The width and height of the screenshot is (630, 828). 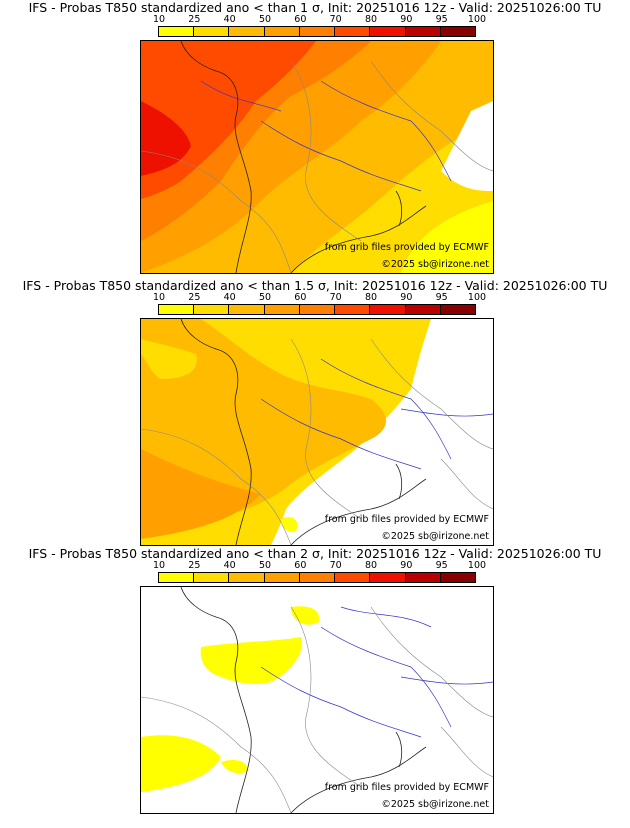 What do you see at coordinates (181, 763) in the screenshot?
I see `prob-area-low-south` at bounding box center [181, 763].